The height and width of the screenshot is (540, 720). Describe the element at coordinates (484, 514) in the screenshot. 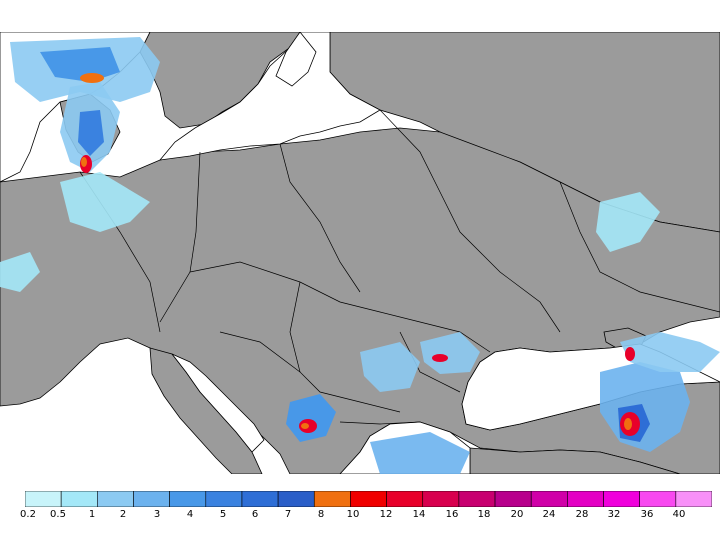

I see `legend-tick-label: 18` at that location.